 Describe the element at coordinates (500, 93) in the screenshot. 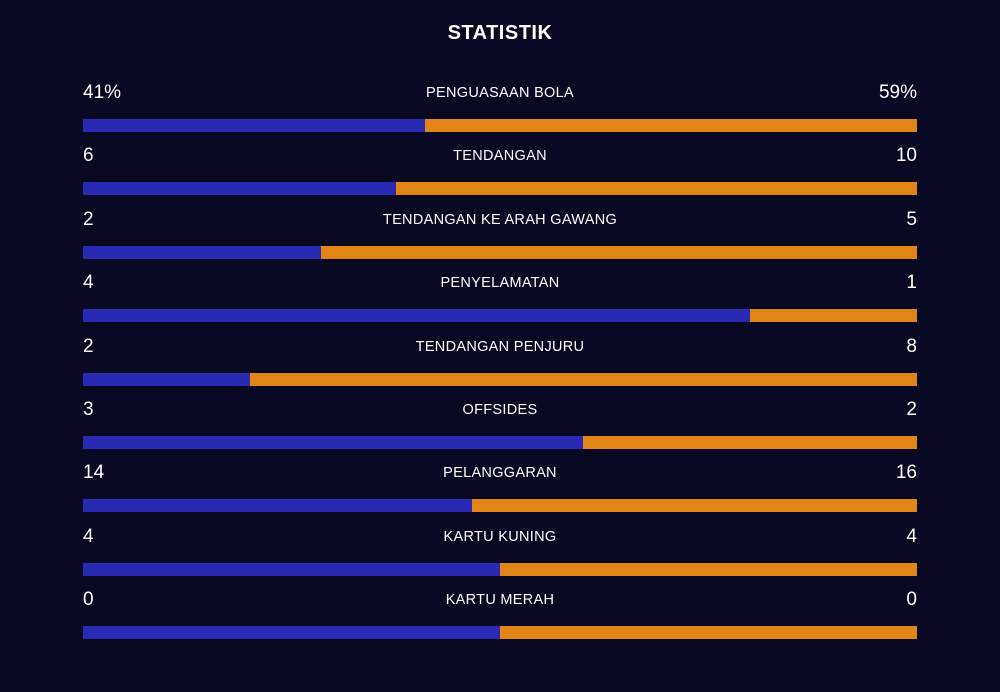

I see `stat-label: PENGUASAAN BOLA` at that location.